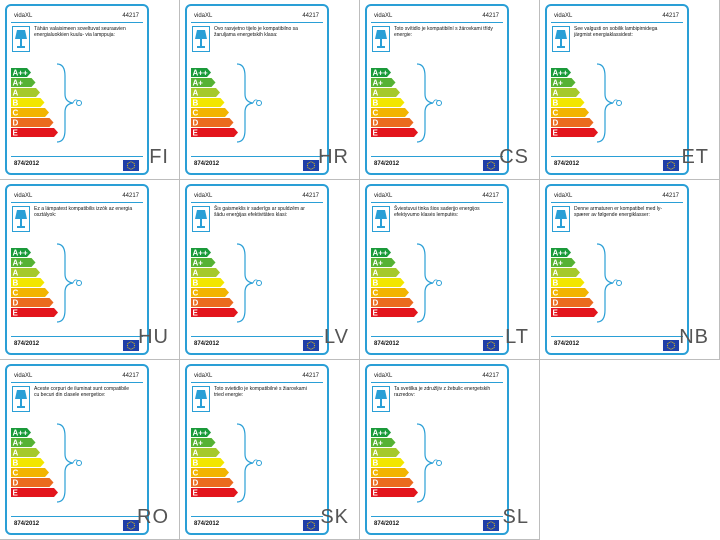 The image size is (720, 540). What do you see at coordinates (376, 293) in the screenshot?
I see `energy-class-letter: C` at bounding box center [376, 293].